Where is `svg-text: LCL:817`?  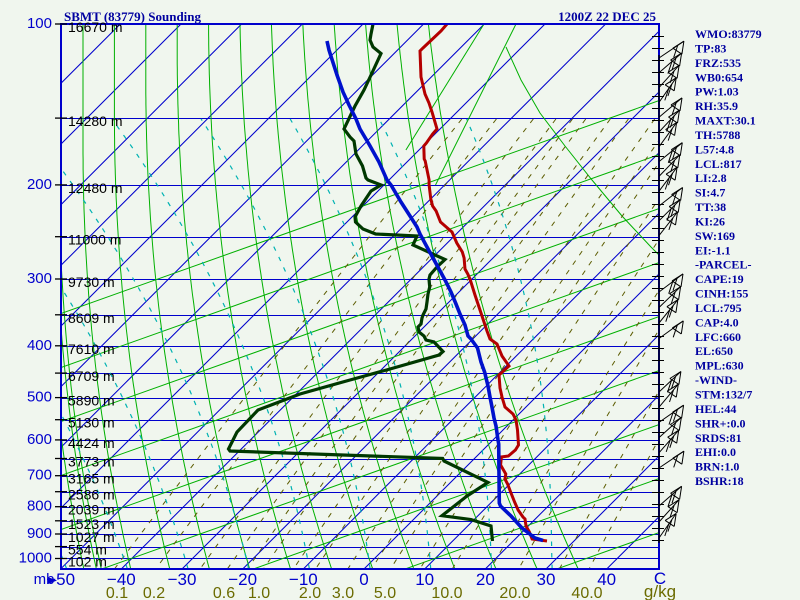
svg-text: LCL:817 is located at coordinates (718, 164).